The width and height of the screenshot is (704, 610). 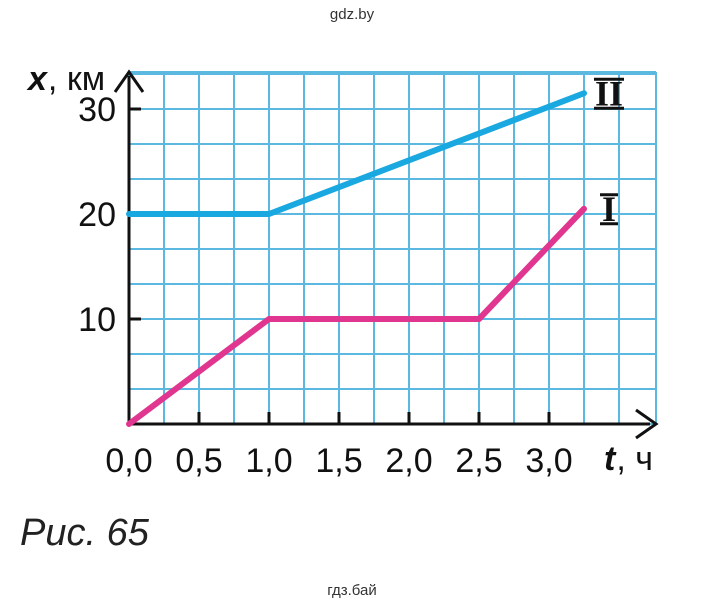 What do you see at coordinates (408, 461) in the screenshot?
I see `x-tick-label: 2,0` at bounding box center [408, 461].